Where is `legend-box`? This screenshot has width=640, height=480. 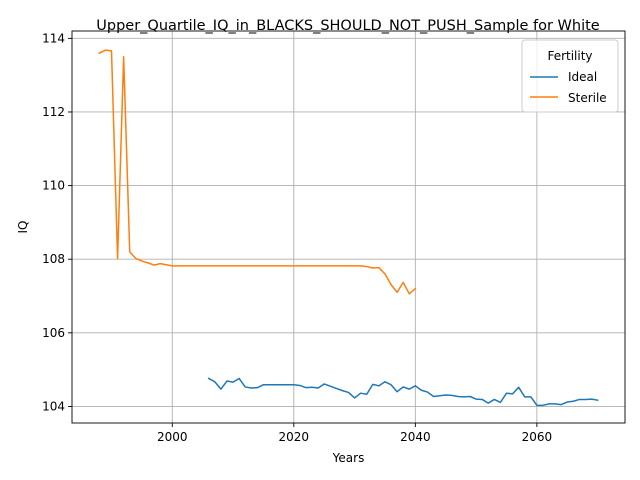 legend-box is located at coordinates (570, 76).